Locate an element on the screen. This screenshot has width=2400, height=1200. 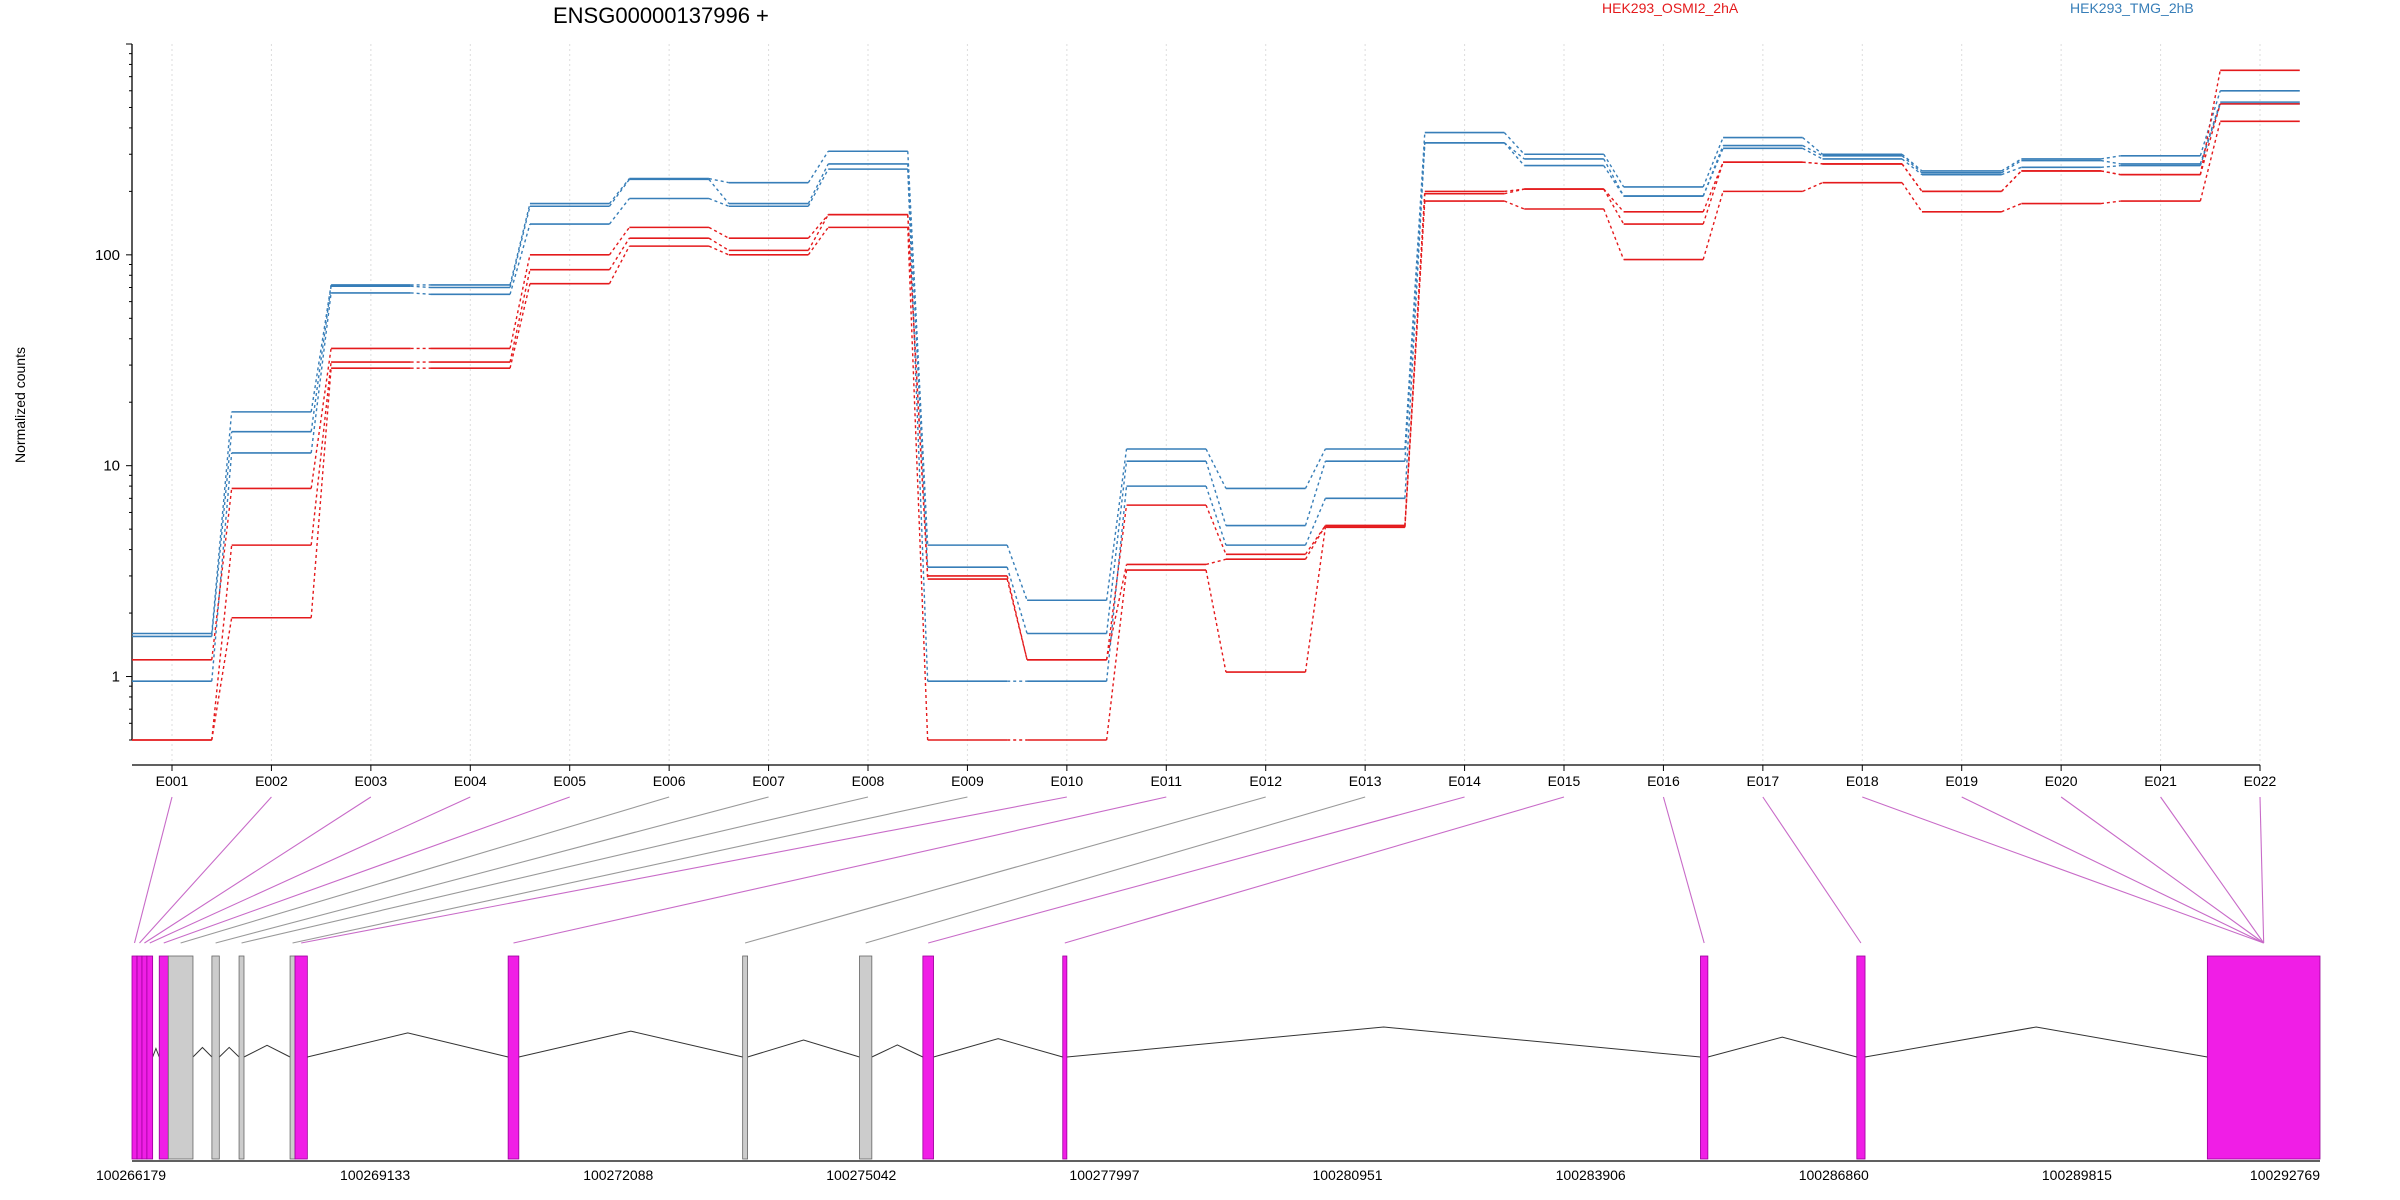
genomic-coordinate-label: 100266179 is located at coordinates (131, 1175).